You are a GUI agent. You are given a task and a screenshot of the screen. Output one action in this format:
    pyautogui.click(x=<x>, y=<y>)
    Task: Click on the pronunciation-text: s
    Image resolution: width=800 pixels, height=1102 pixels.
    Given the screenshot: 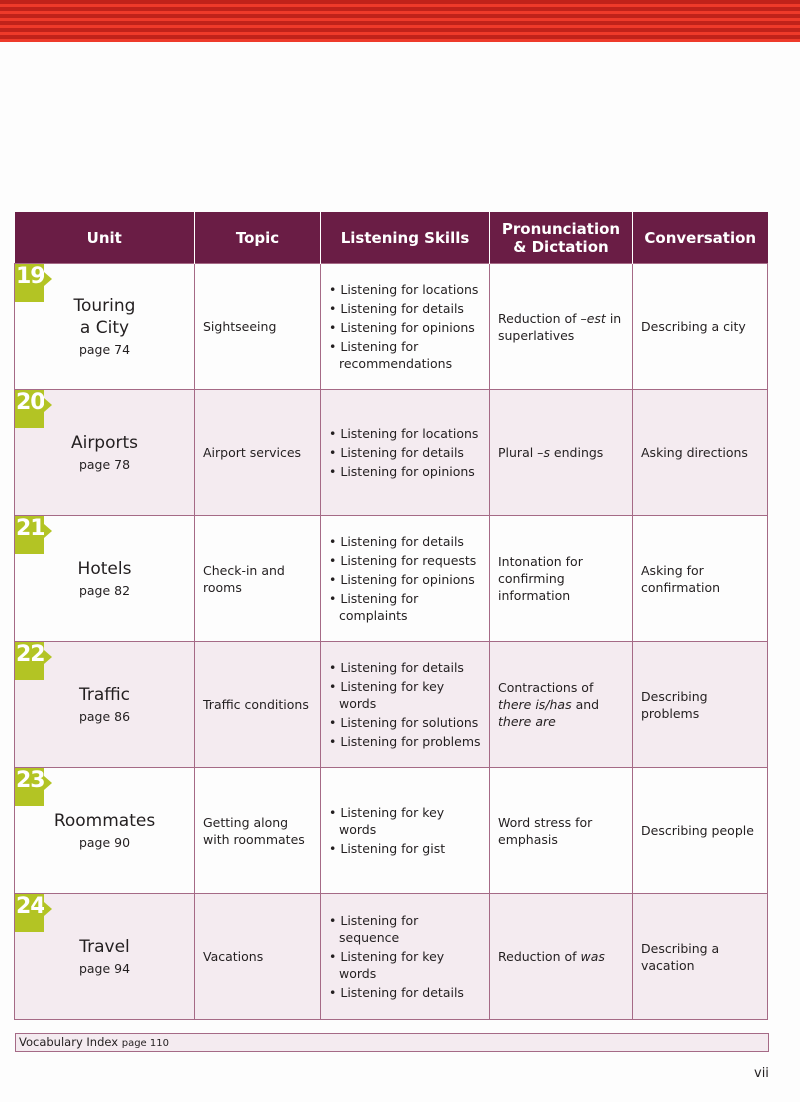 What is the action you would take?
    pyautogui.click(x=546, y=452)
    